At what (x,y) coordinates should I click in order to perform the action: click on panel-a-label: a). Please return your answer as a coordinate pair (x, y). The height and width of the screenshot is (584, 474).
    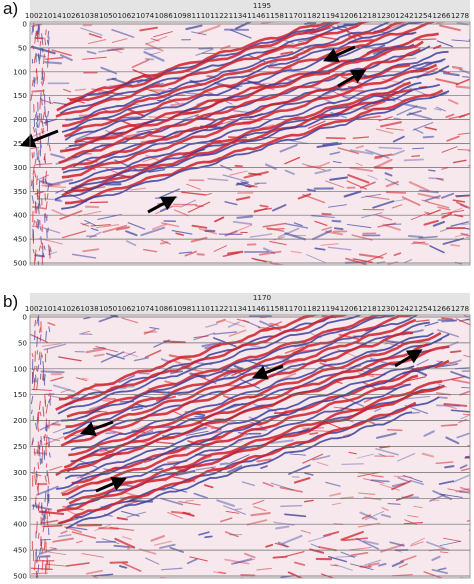
    Looking at the image, I should click on (11, 9).